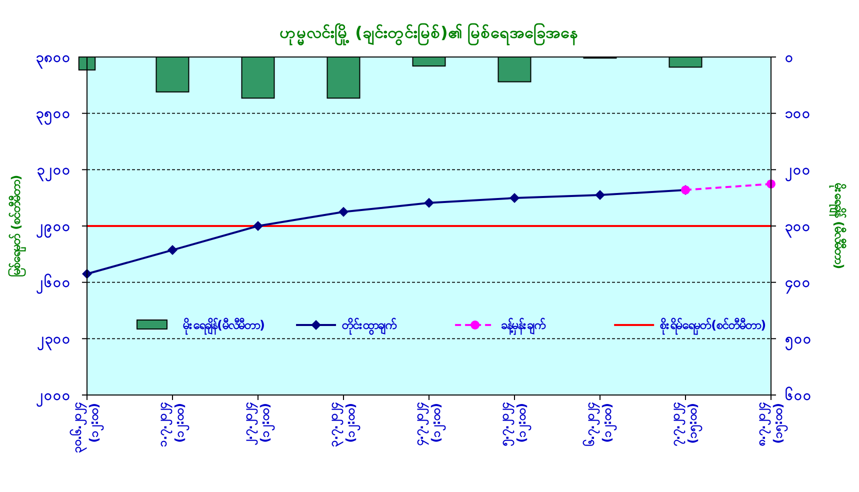 Image resolution: width=859 pixels, height=492 pixels. Describe the element at coordinates (53, 228) in the screenshot. I see `y-tick-label: ၂၉၀၀` at that location.